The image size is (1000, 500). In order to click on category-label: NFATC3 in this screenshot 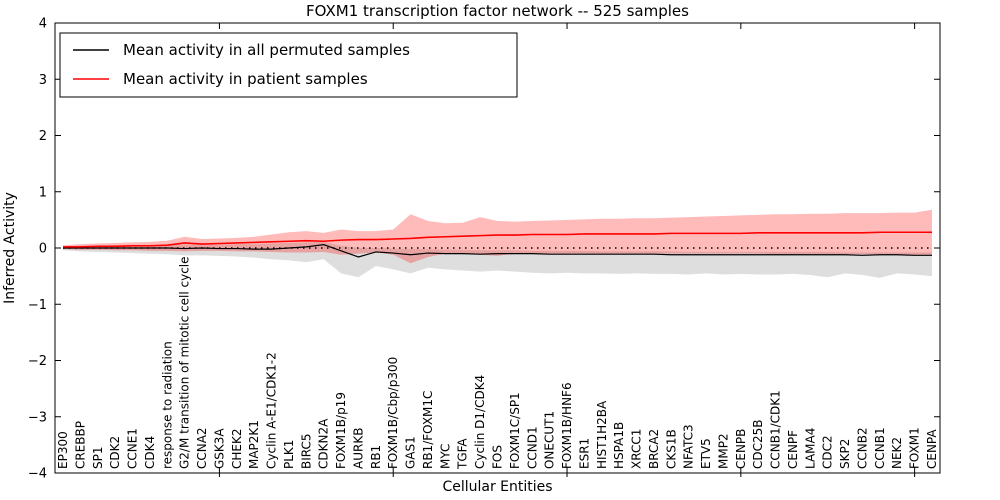, I will do `click(689, 446)`.